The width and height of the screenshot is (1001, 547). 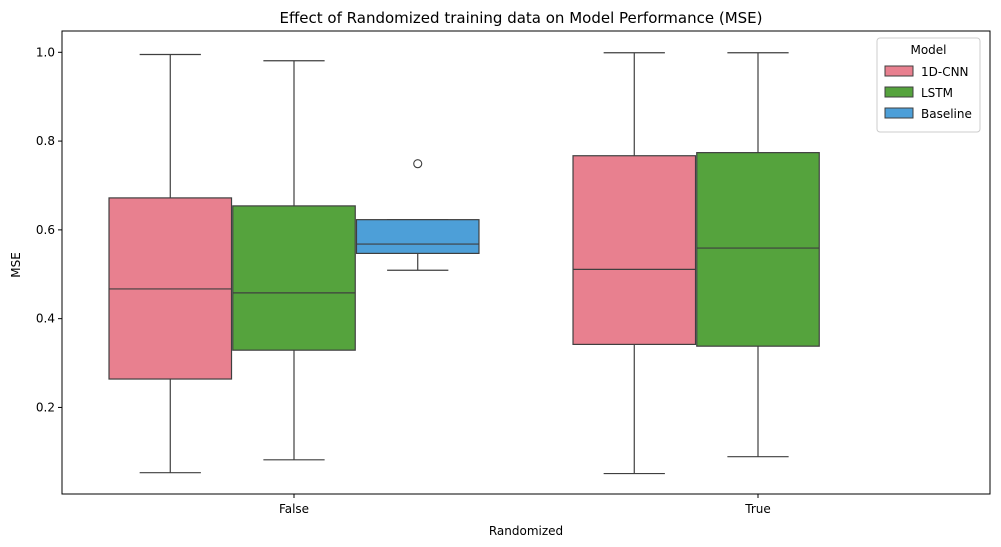 What do you see at coordinates (45, 141) in the screenshot?
I see `y-tick-label: 0.8` at bounding box center [45, 141].